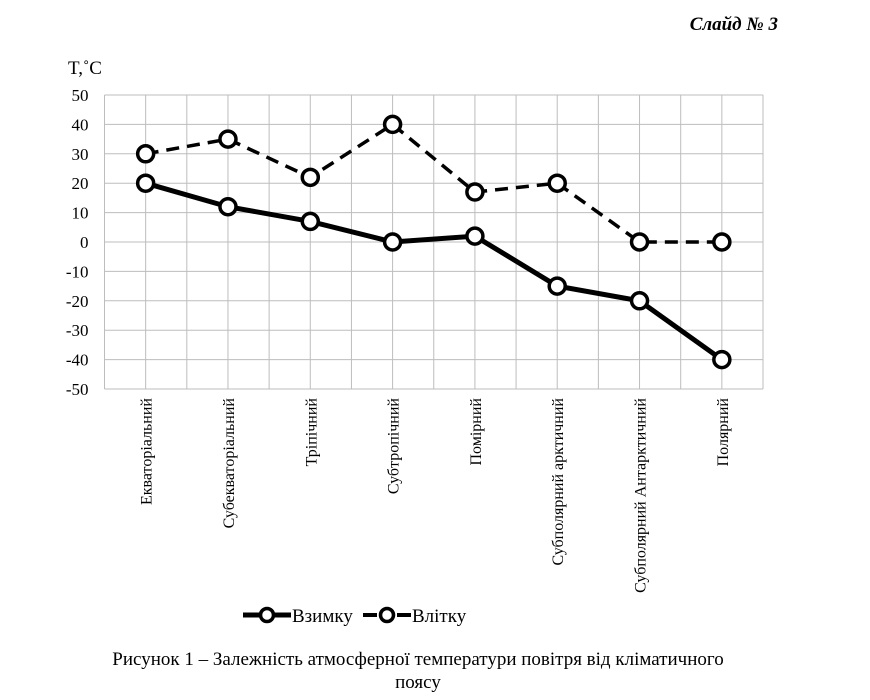 This screenshot has width=870, height=700. Describe the element at coordinates (723, 432) in the screenshot. I see `x-category-label: Полярний` at that location.